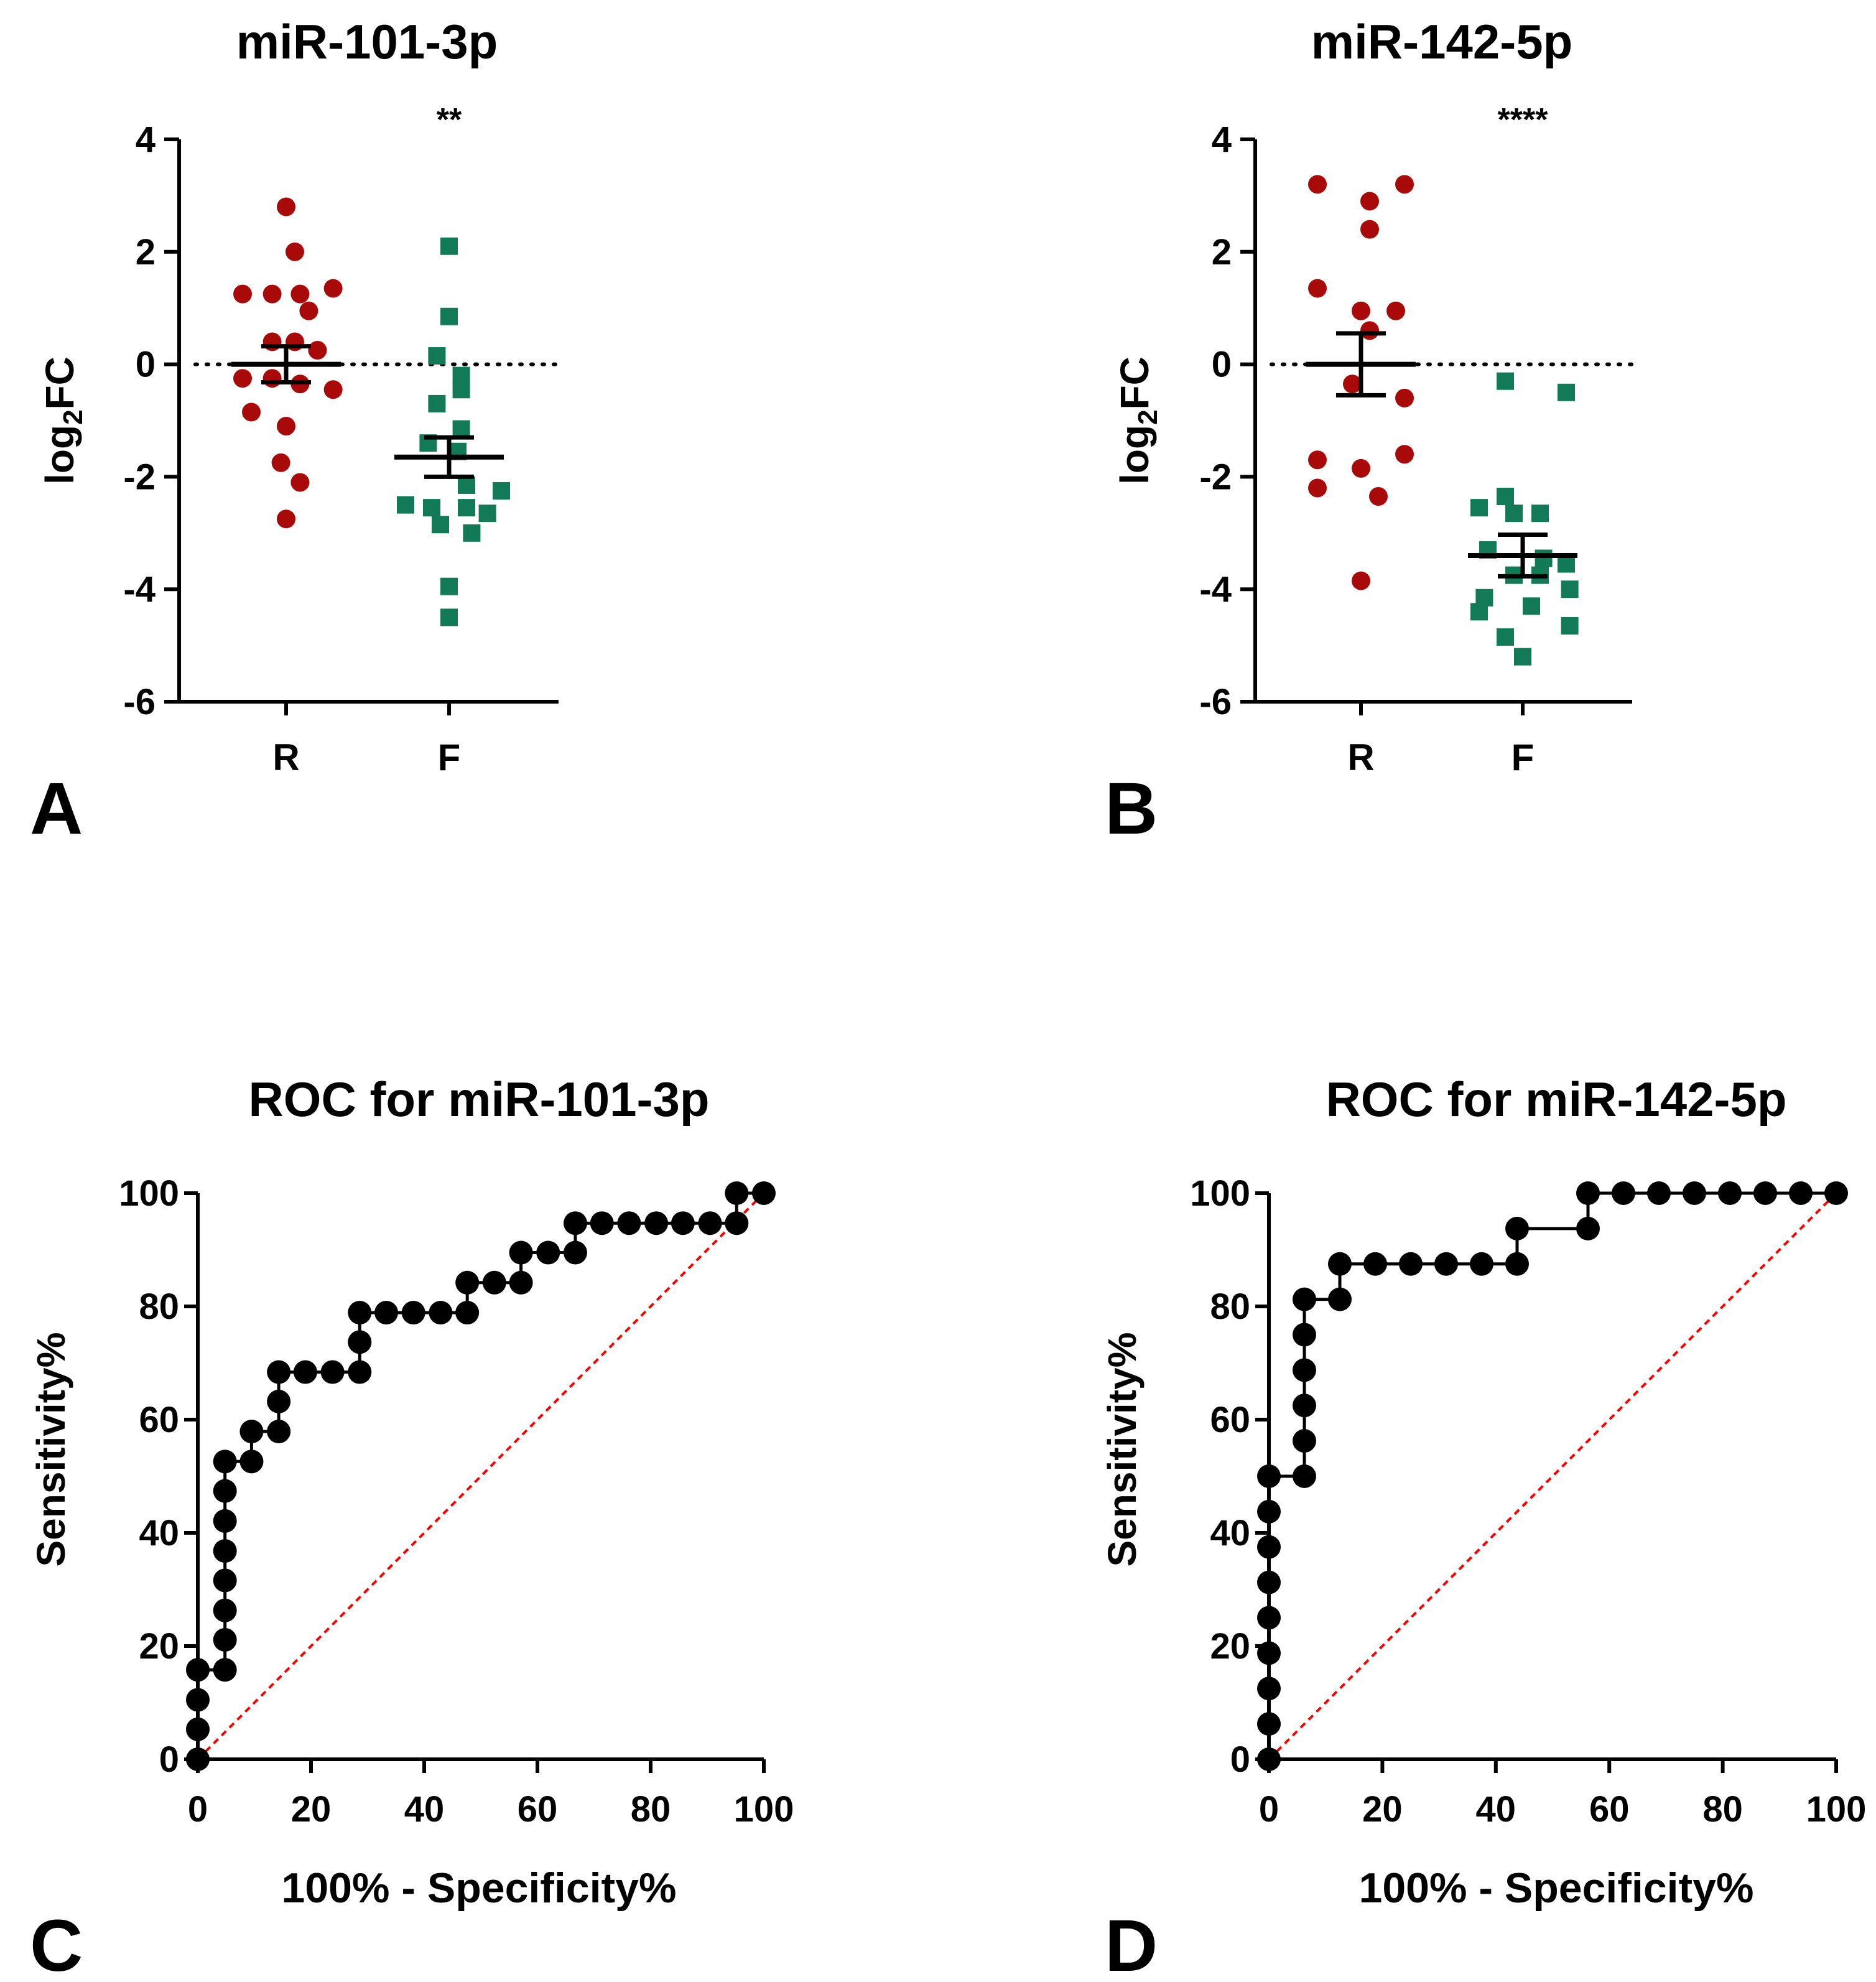  Describe the element at coordinates (312, 1809) in the screenshot. I see `panel-c-x-tick-label: 20` at that location.